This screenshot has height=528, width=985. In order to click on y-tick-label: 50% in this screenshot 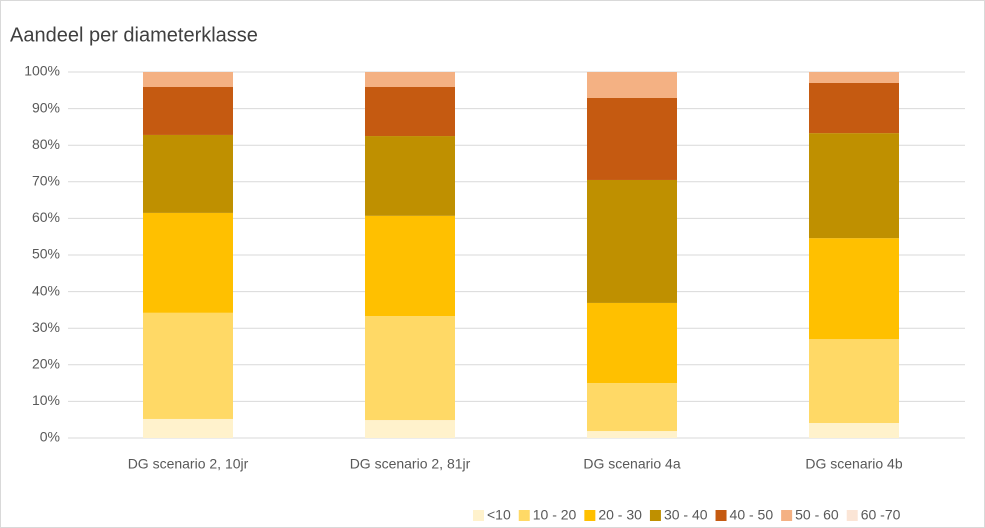, I will do `click(46, 254)`.